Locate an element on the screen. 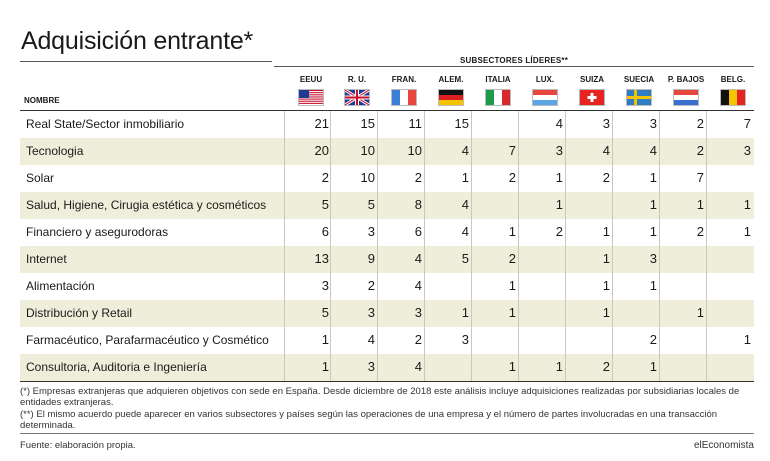 This screenshot has width=770, height=461. column-header-luxembourg: LUX. is located at coordinates (545, 79).